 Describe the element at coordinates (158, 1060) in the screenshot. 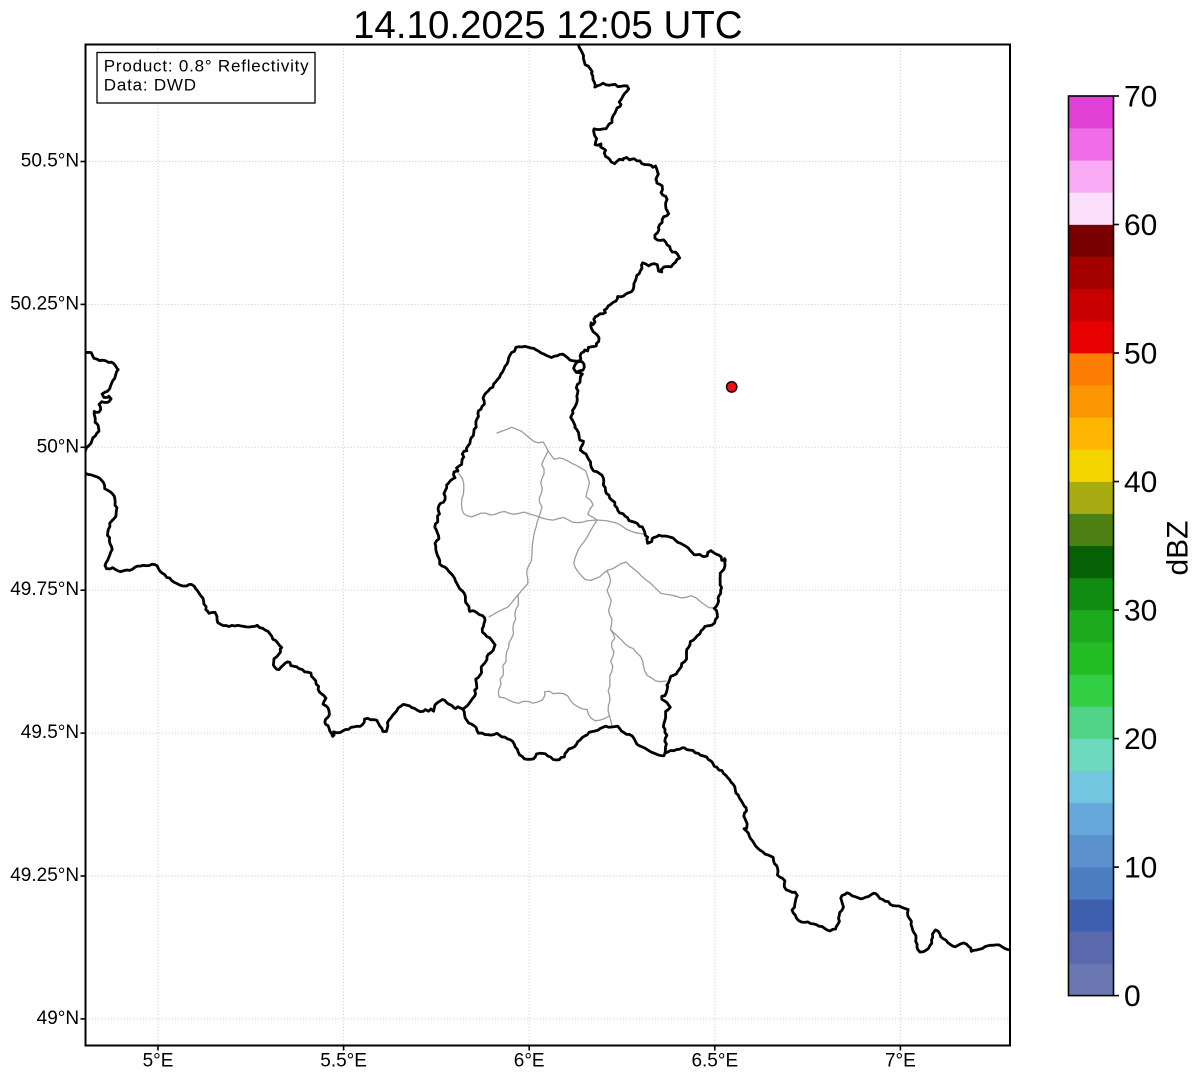

I see `svg-text: 5°E` at that location.